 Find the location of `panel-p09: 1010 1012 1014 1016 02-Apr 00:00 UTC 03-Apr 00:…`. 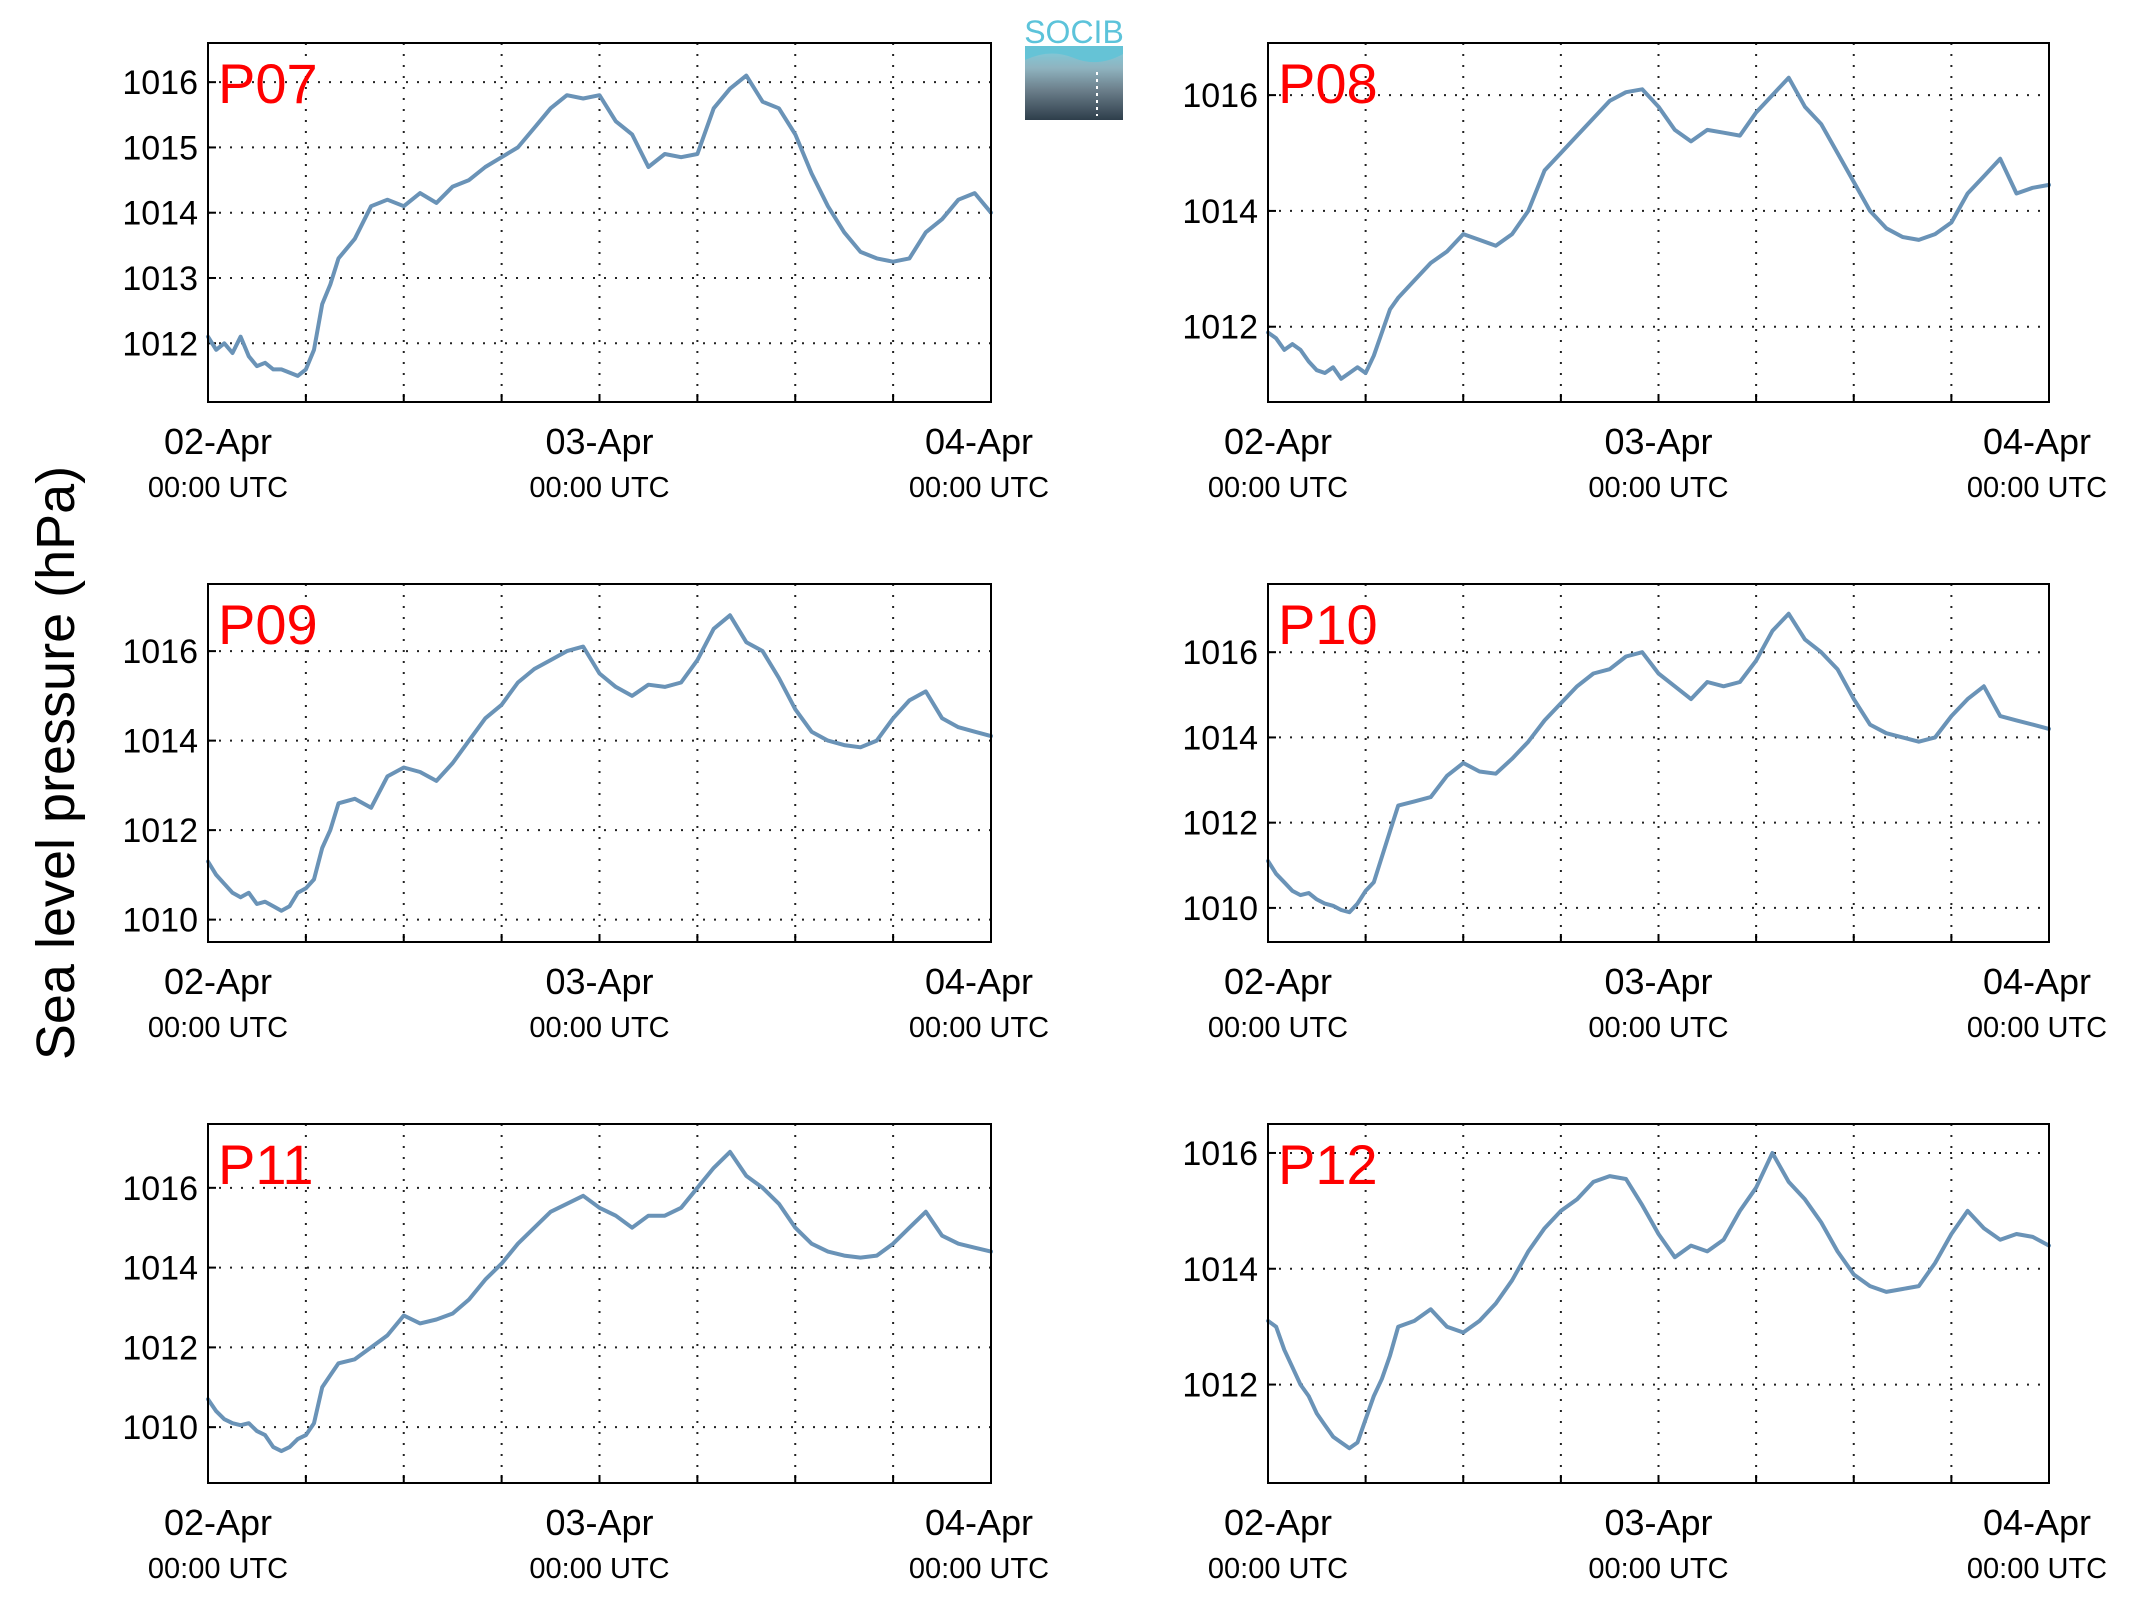

panel-p09: 1010 1012 1014 1016 02-Apr 00:00 UTC 03-Apr 00:… is located at coordinates (585, 813).